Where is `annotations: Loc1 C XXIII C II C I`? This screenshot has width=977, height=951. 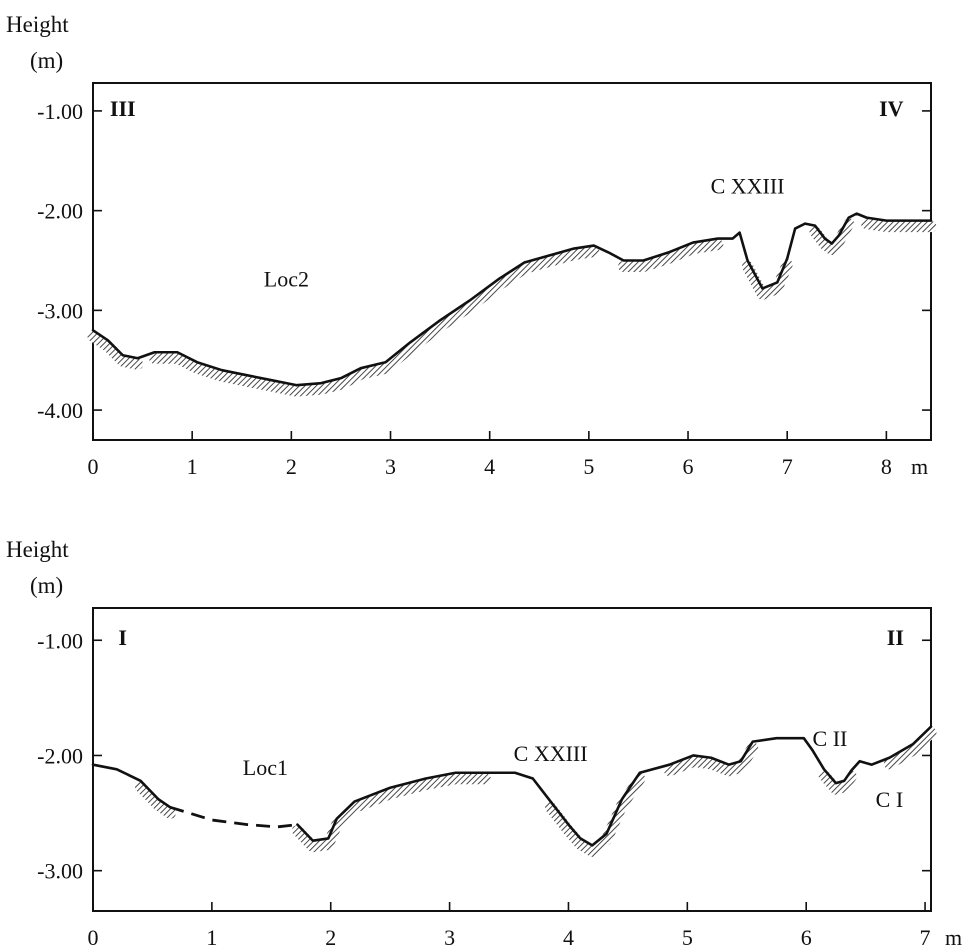 annotations: Loc1 C XXIII C II C I is located at coordinates (573, 769).